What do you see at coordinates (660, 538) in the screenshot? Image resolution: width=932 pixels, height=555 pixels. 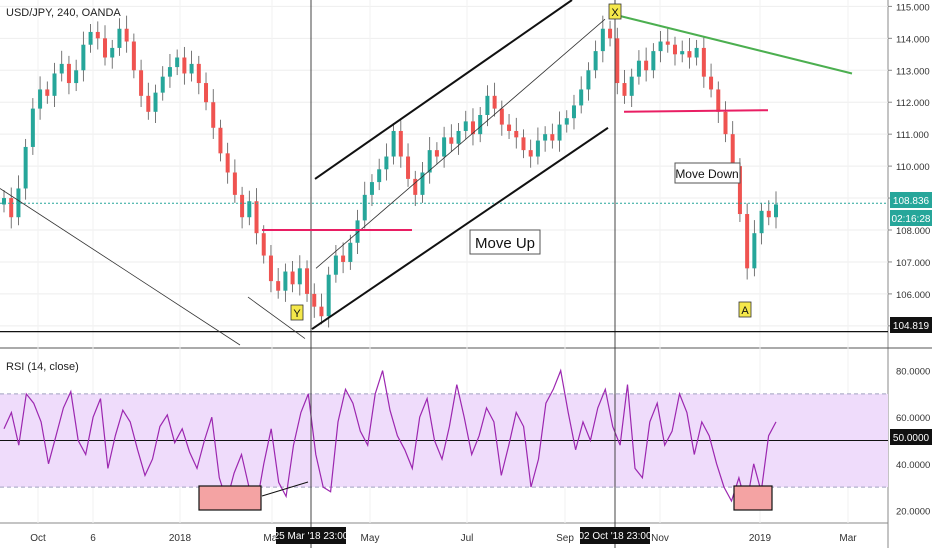 I see `time-tick-label: Nov` at bounding box center [660, 538].